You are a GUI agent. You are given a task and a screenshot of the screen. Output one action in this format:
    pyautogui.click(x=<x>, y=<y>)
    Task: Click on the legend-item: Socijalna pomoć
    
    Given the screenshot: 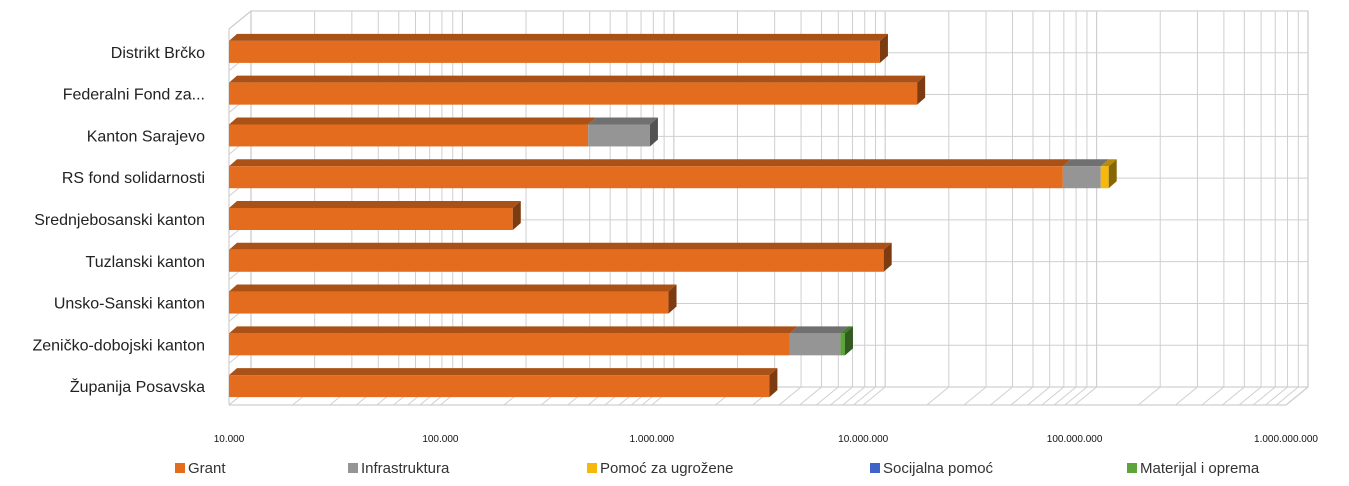 What is the action you would take?
    pyautogui.click(x=932, y=468)
    